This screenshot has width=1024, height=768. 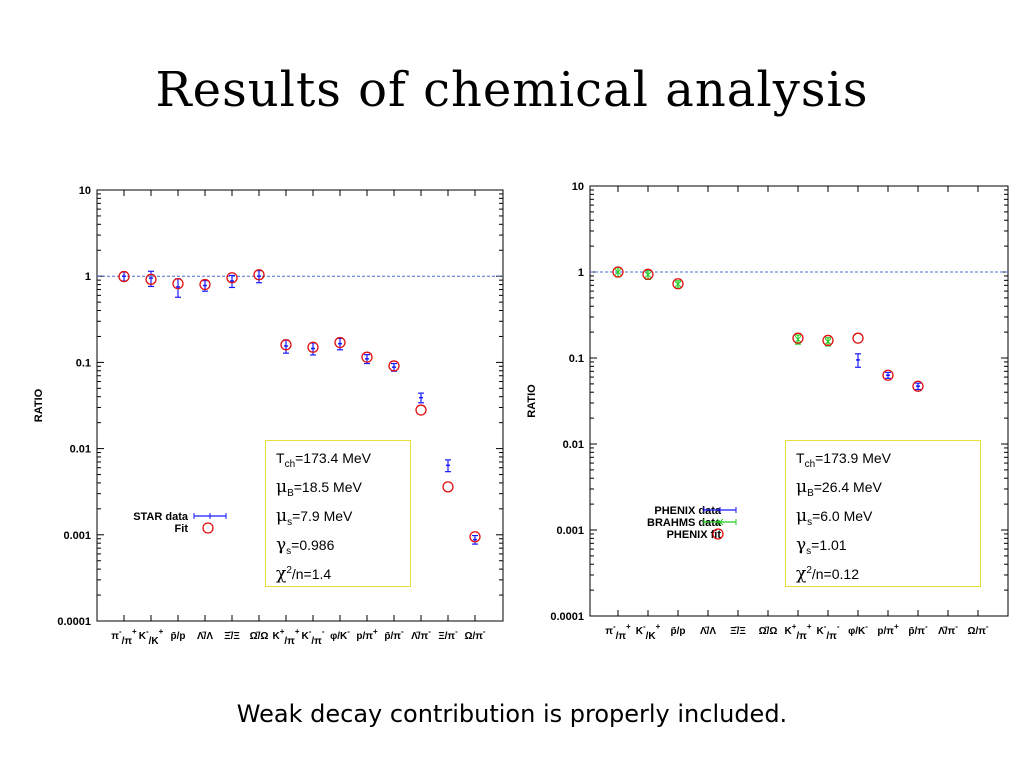 What do you see at coordinates (319, 488) in the screenshot?
I see `param-mu-b: μ B =18.5 MeV` at bounding box center [319, 488].